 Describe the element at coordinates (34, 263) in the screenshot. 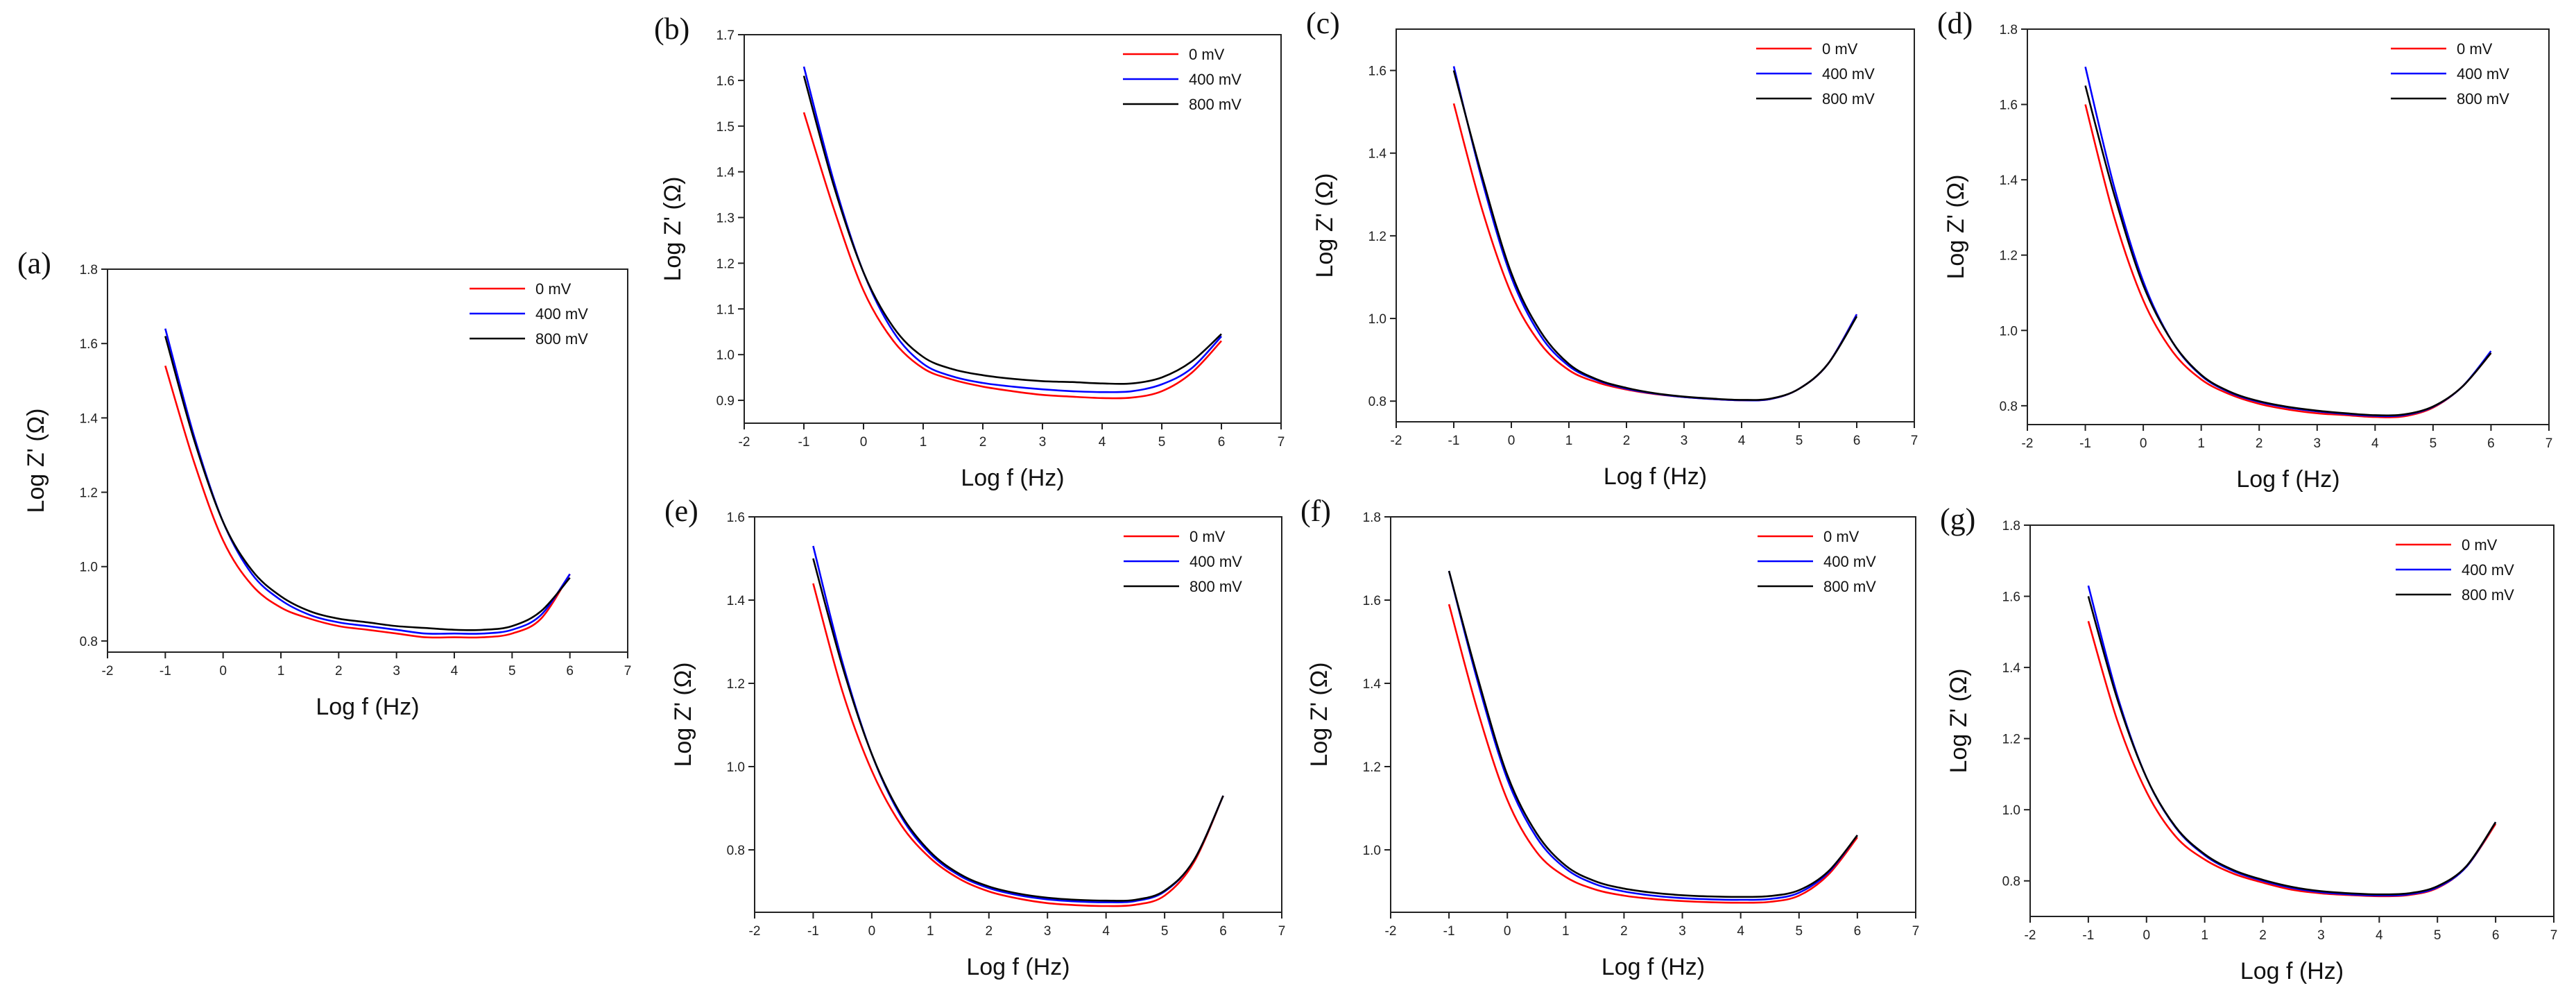

I see `panel-label: (a)` at that location.